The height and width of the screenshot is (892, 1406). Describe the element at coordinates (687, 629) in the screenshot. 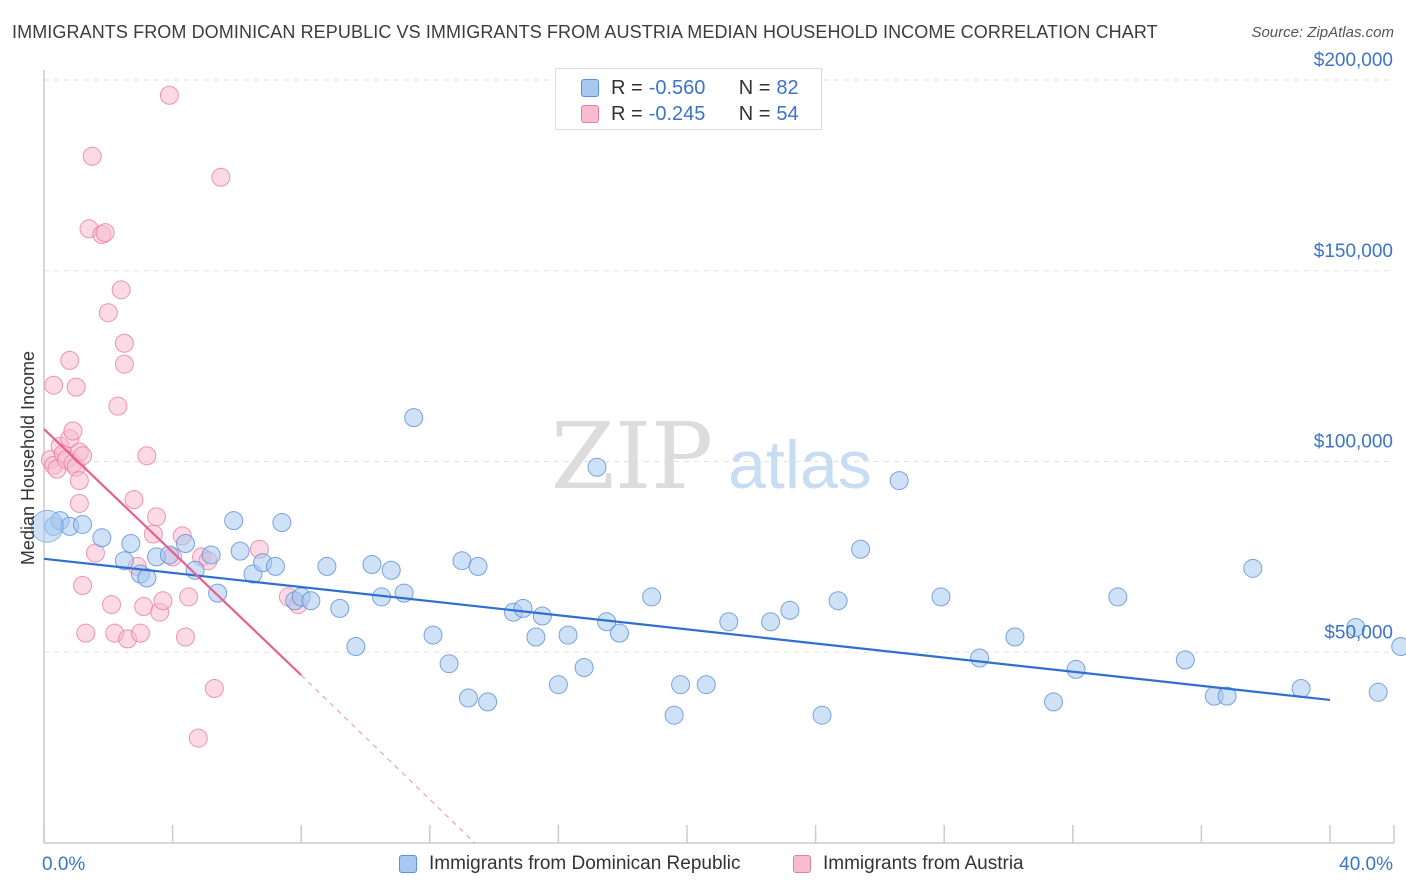

I see `trend-line-dominican` at that location.